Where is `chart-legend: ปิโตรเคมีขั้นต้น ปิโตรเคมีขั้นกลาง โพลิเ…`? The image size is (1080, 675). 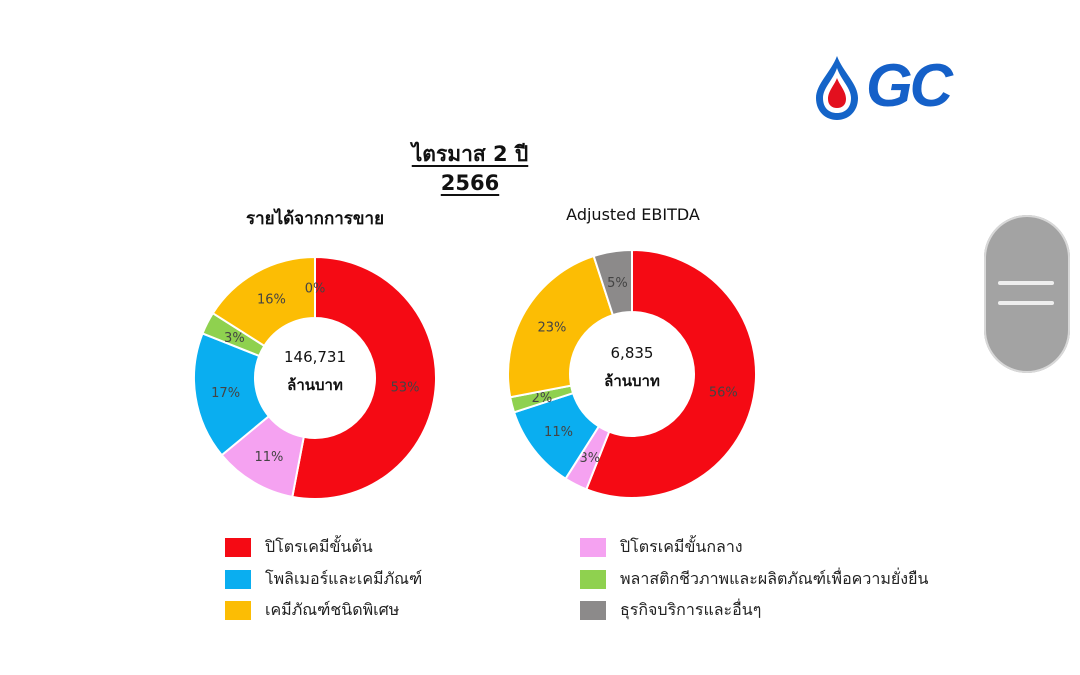
chart-legend: ปิโตรเคมีขั้นต้น ปิโตรเคมีขั้นกลาง โพลิเ… is located at coordinates (540, 585).